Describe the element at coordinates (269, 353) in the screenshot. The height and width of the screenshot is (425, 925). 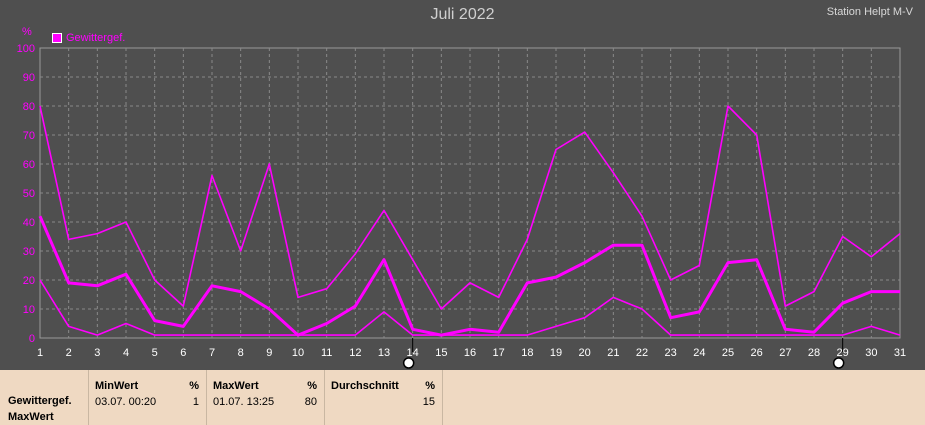
I see `x-tick-label: 9` at that location.